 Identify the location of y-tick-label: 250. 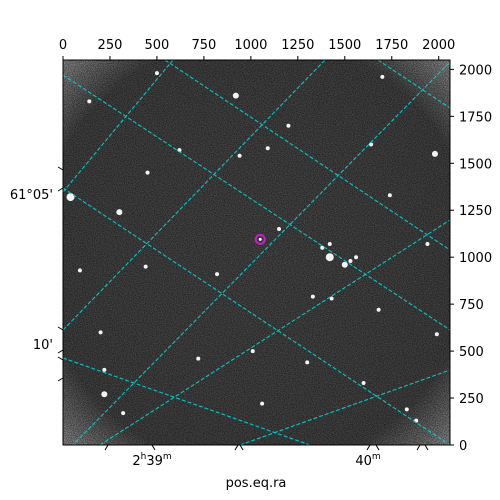
(471, 399).